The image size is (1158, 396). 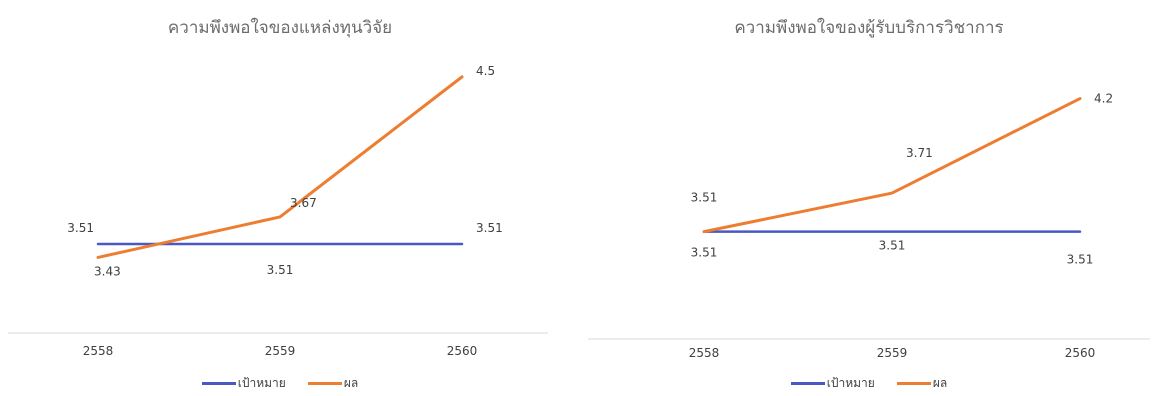 I want to click on data-label: 3.67, so click(x=303, y=203).